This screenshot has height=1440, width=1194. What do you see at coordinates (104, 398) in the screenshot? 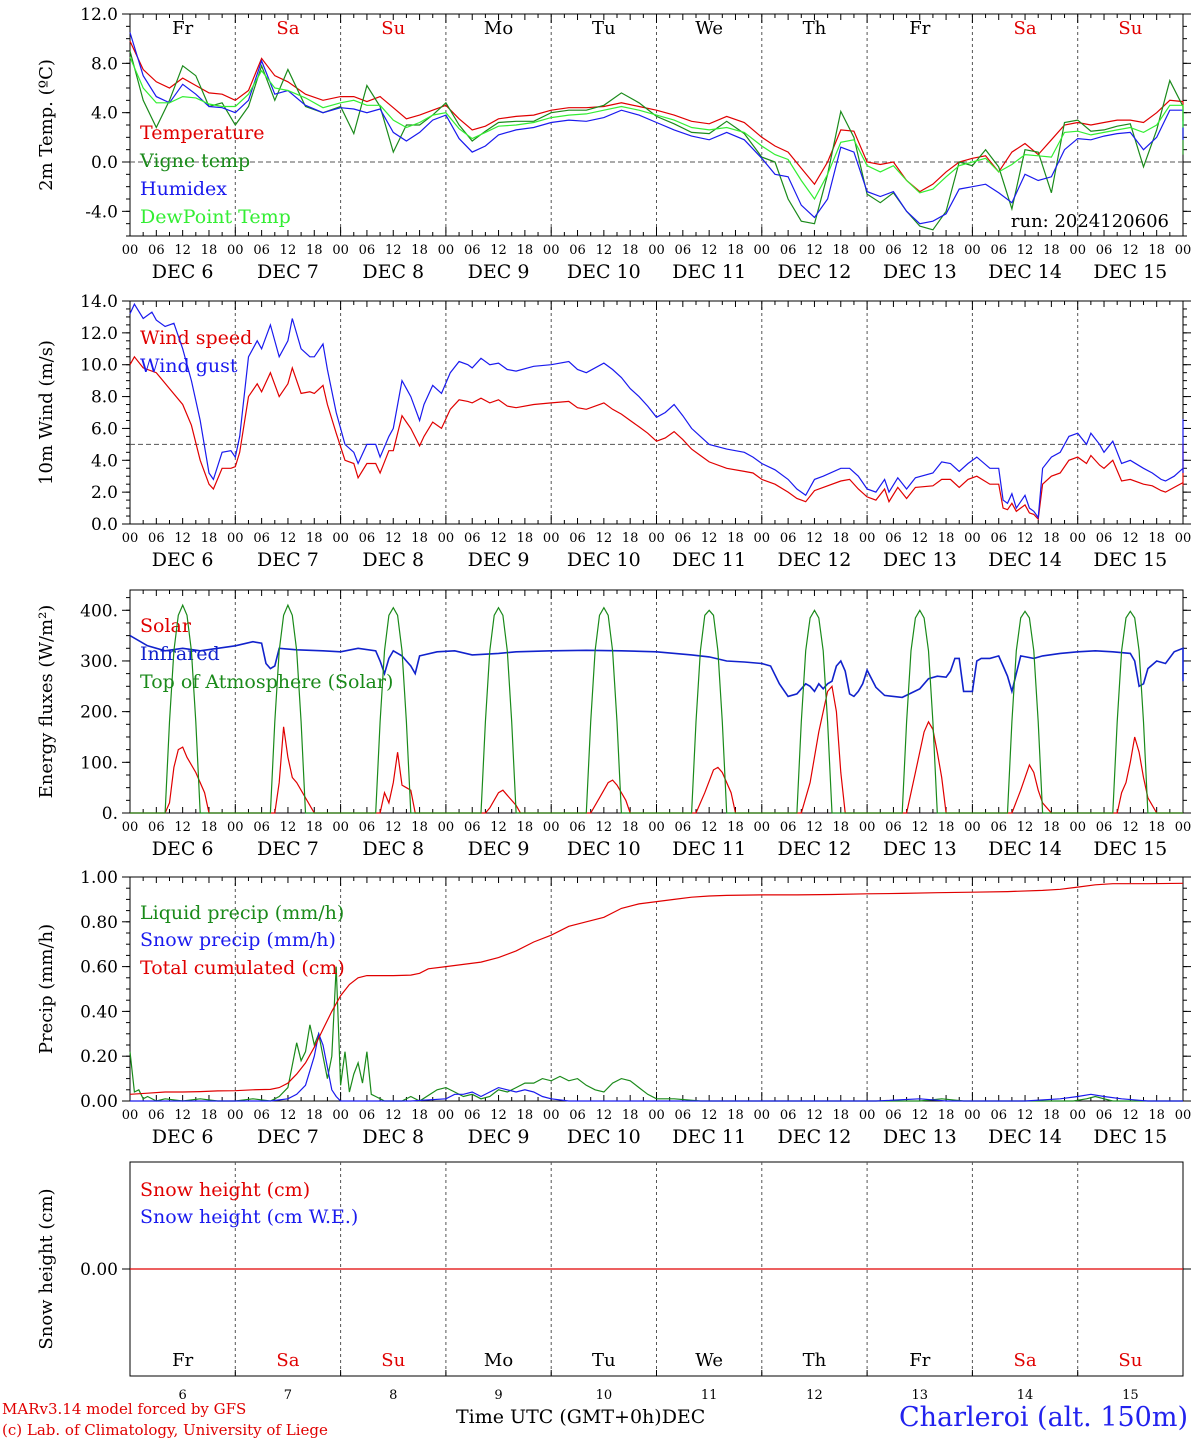
I see `y-tick-label: 8.0` at bounding box center [104, 398].